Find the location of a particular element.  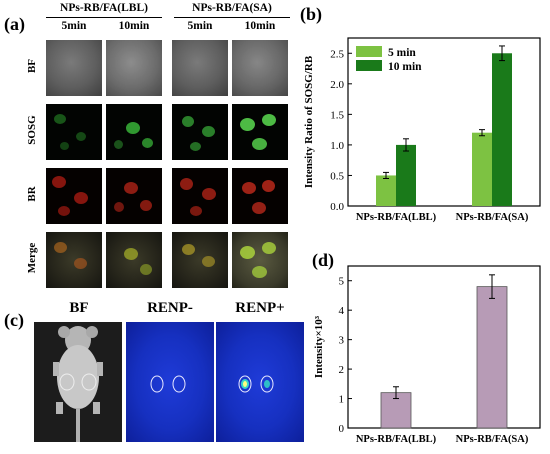

time-header-3: 5min is located at coordinates (200, 26).